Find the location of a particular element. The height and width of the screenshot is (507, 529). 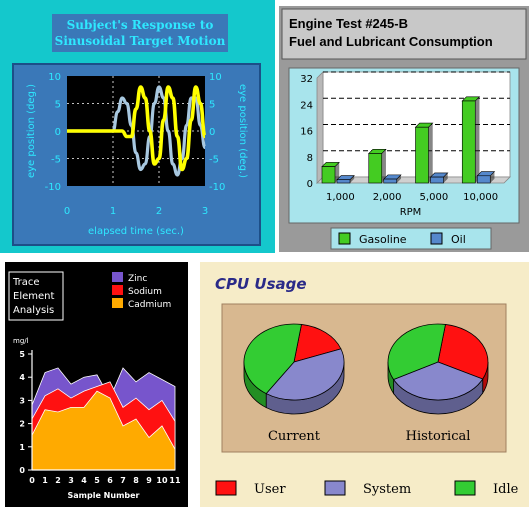

legend-swatch-system is located at coordinates (335, 488).